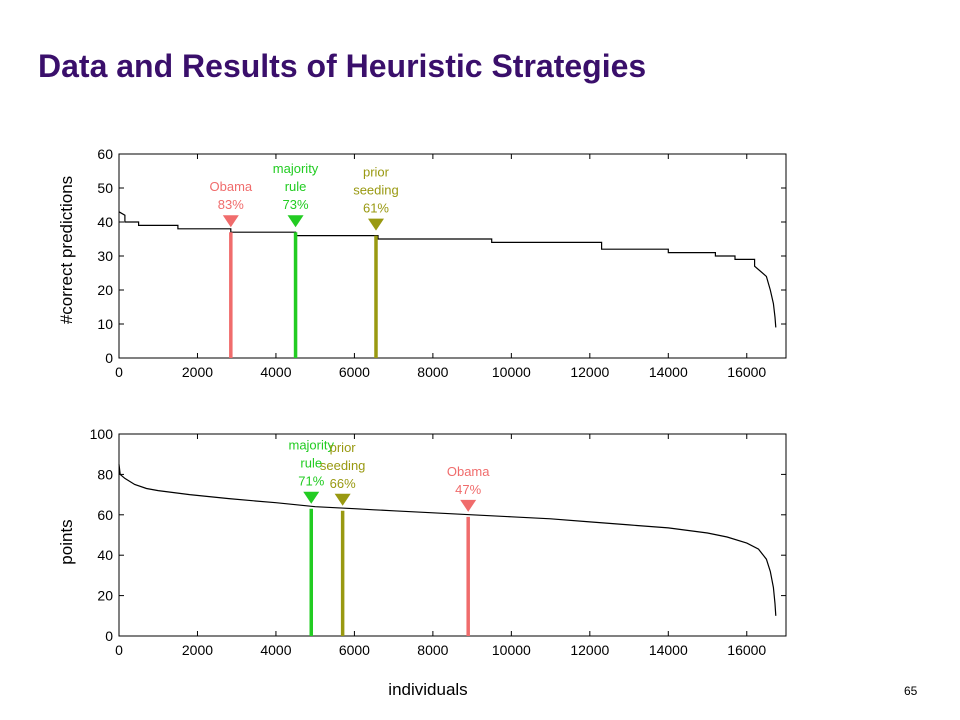 Image resolution: width=960 pixels, height=720 pixels. I want to click on y-axis-label: #correct predictions, so click(66, 250).